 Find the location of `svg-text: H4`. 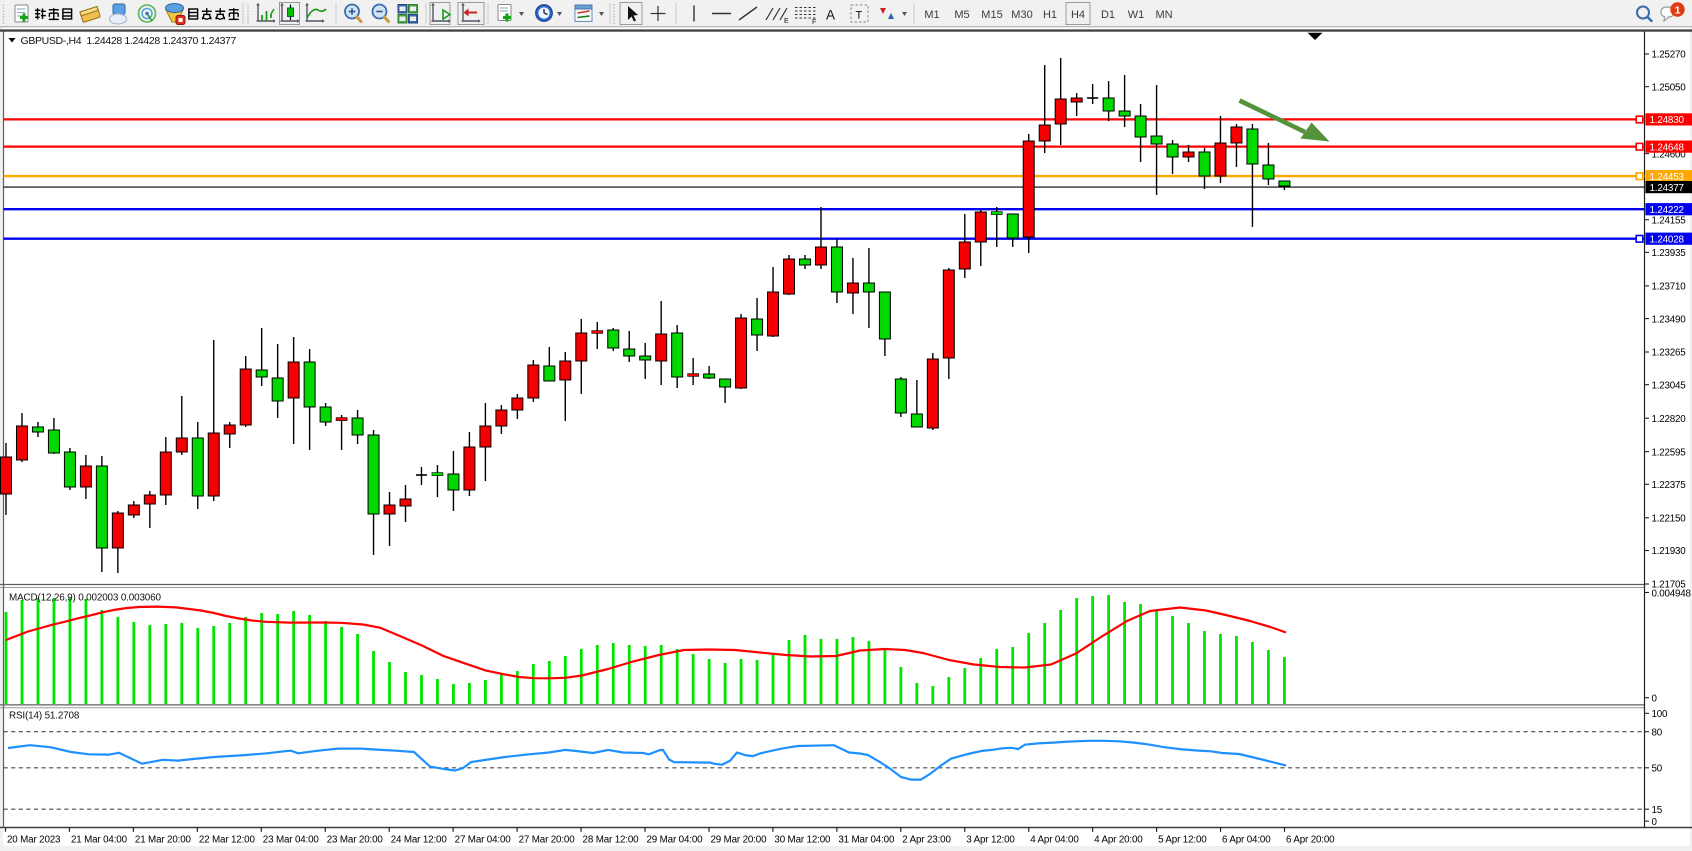

svg-text: H4 is located at coordinates (1078, 15).